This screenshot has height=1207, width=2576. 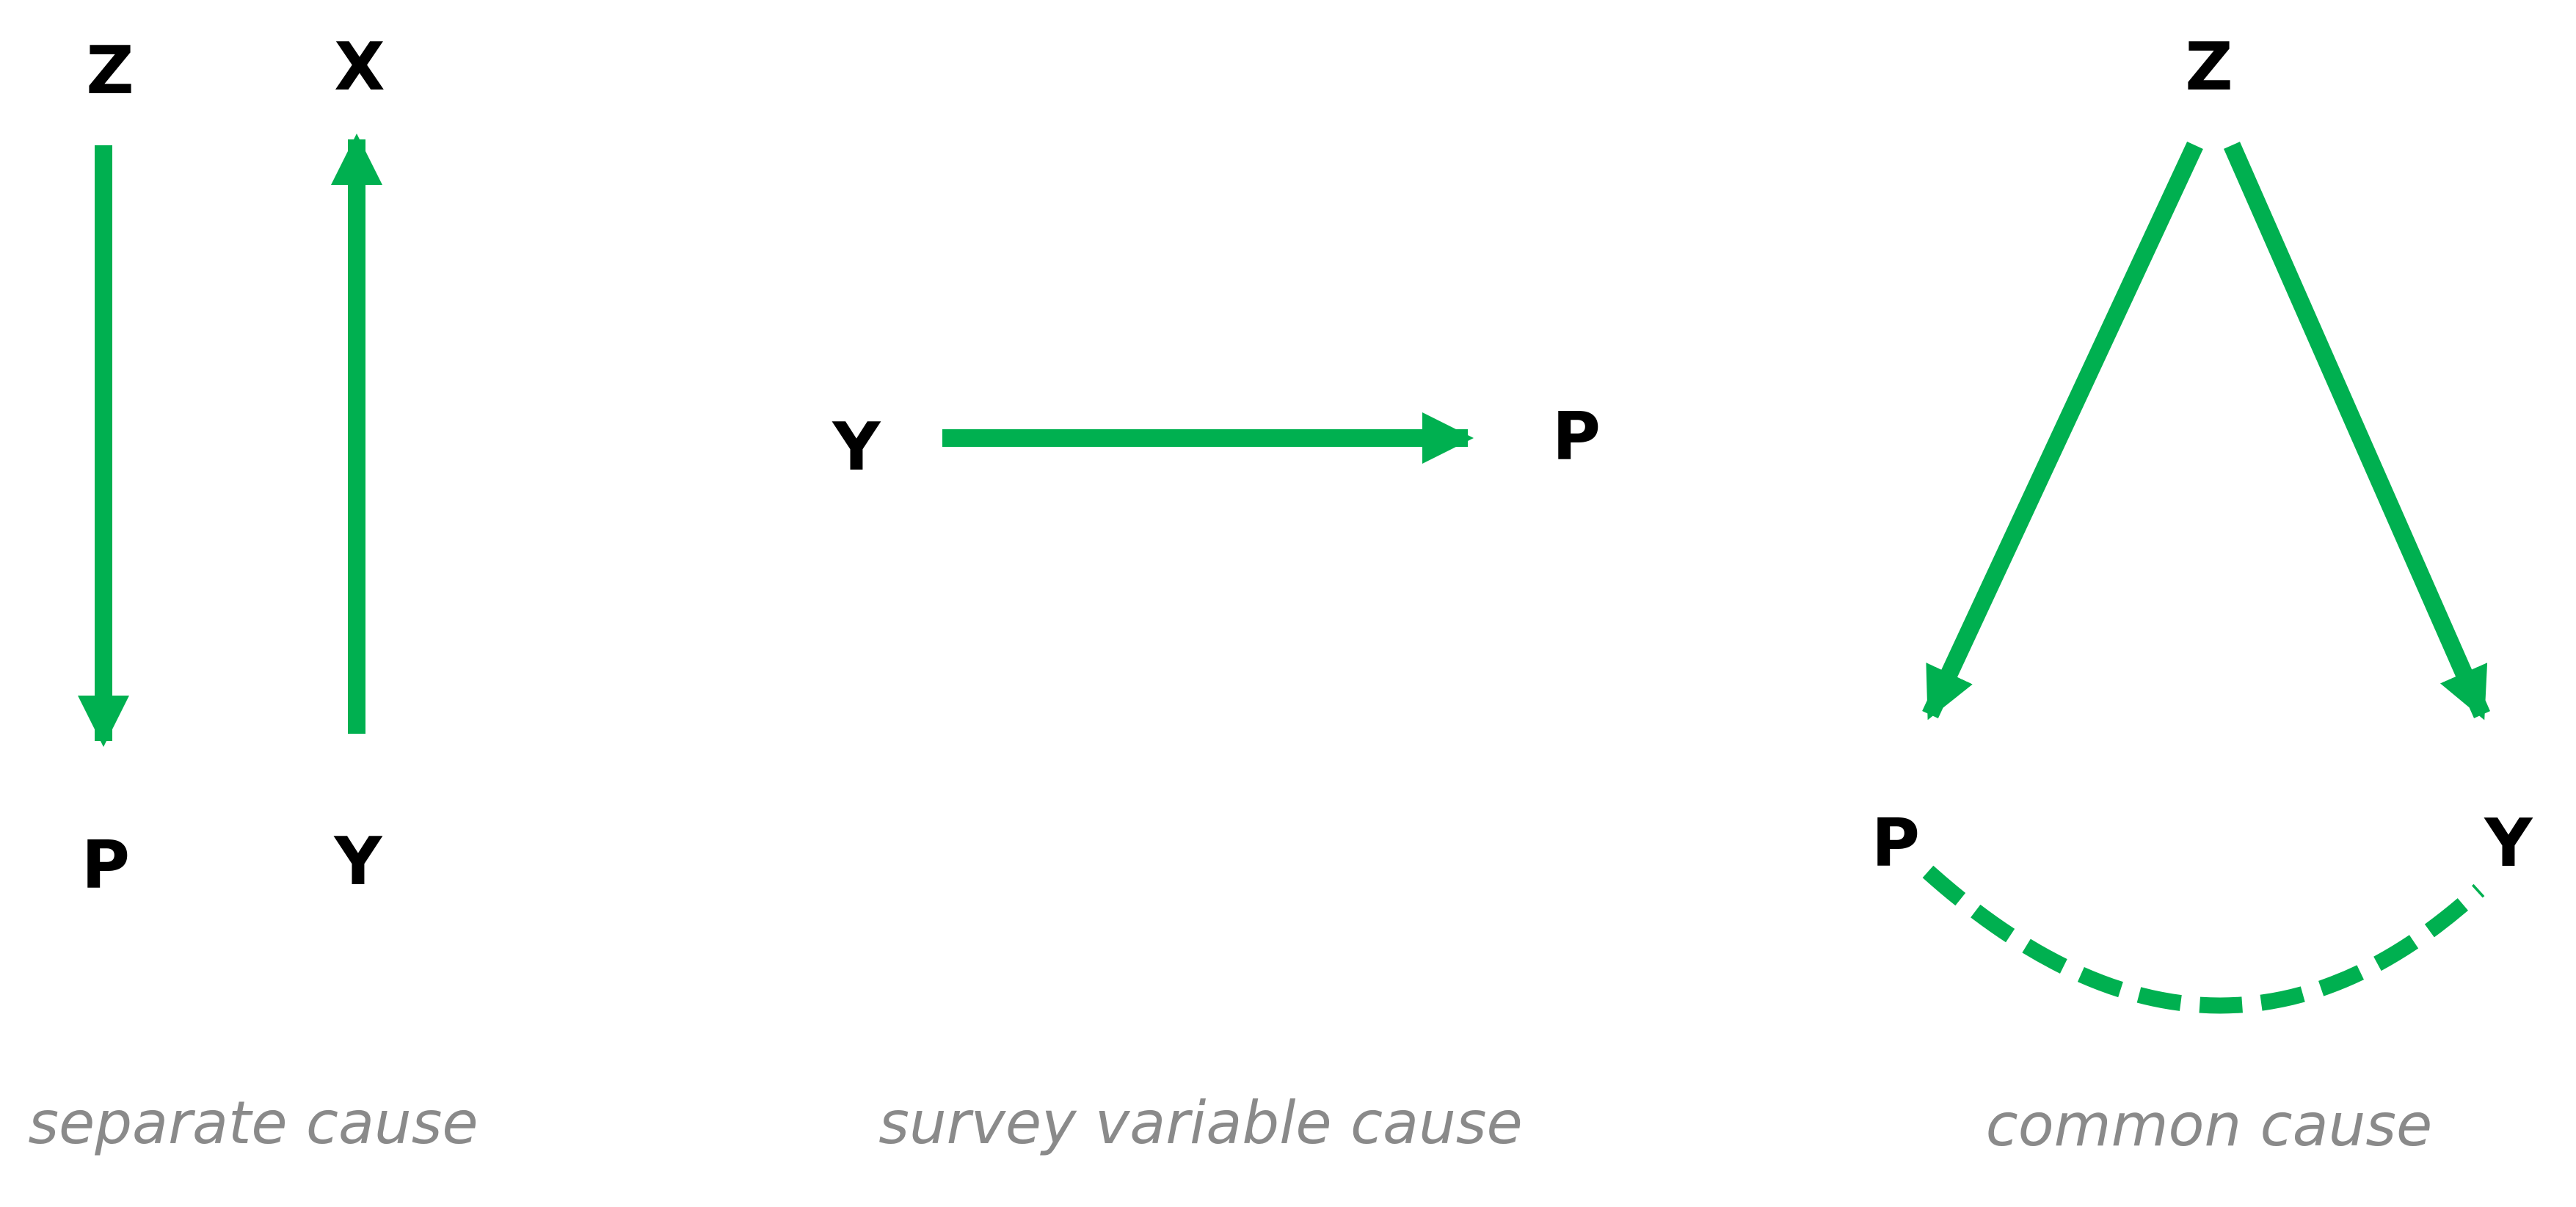 I want to click on node-x: X, so click(x=359, y=67).